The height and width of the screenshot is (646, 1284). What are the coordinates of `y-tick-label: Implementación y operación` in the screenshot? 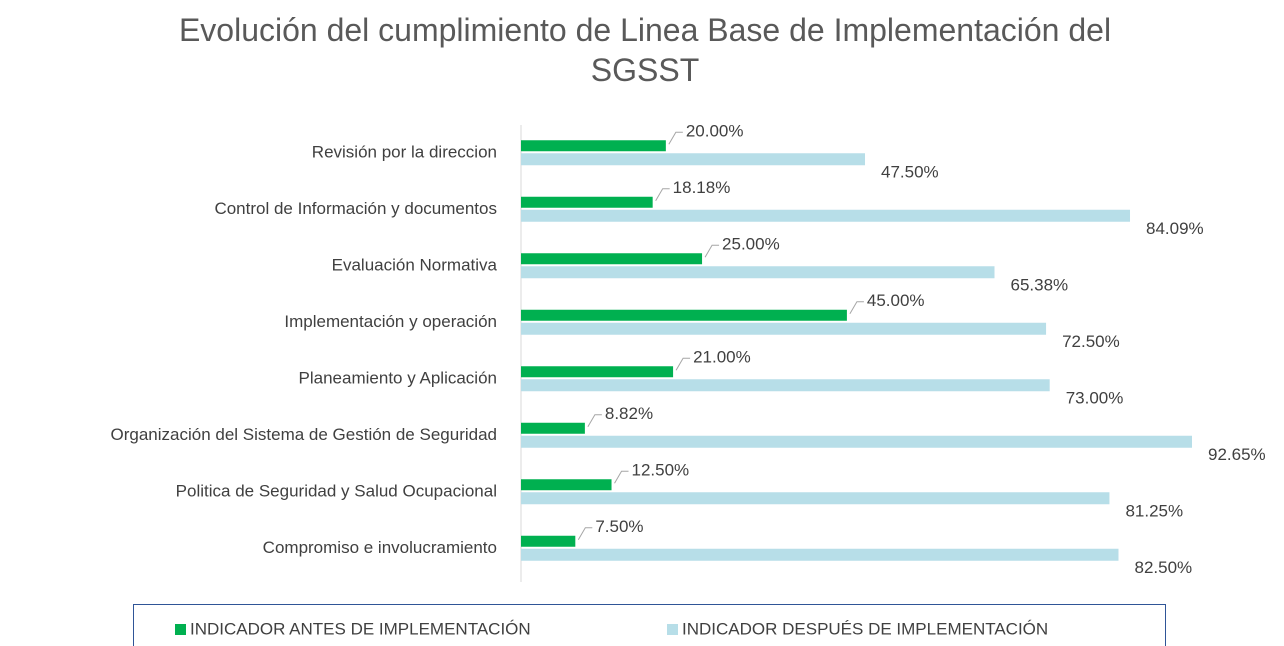 It's located at (390, 321).